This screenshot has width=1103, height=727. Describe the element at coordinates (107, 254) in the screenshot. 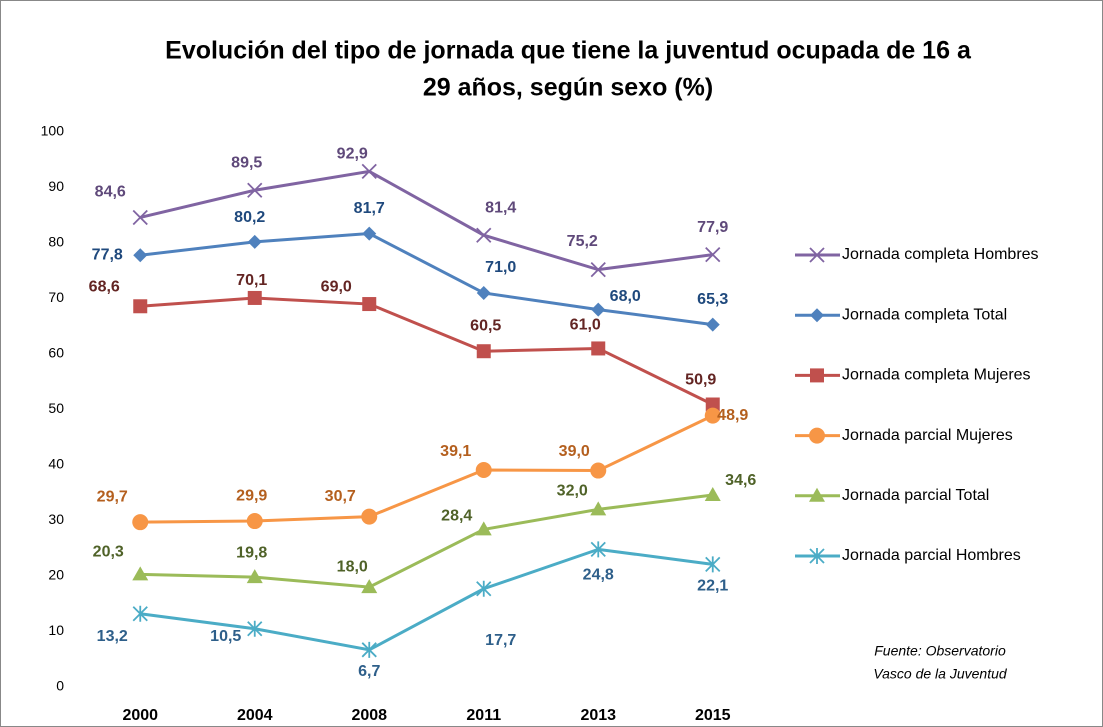

I see `data-label: 77,8` at that location.